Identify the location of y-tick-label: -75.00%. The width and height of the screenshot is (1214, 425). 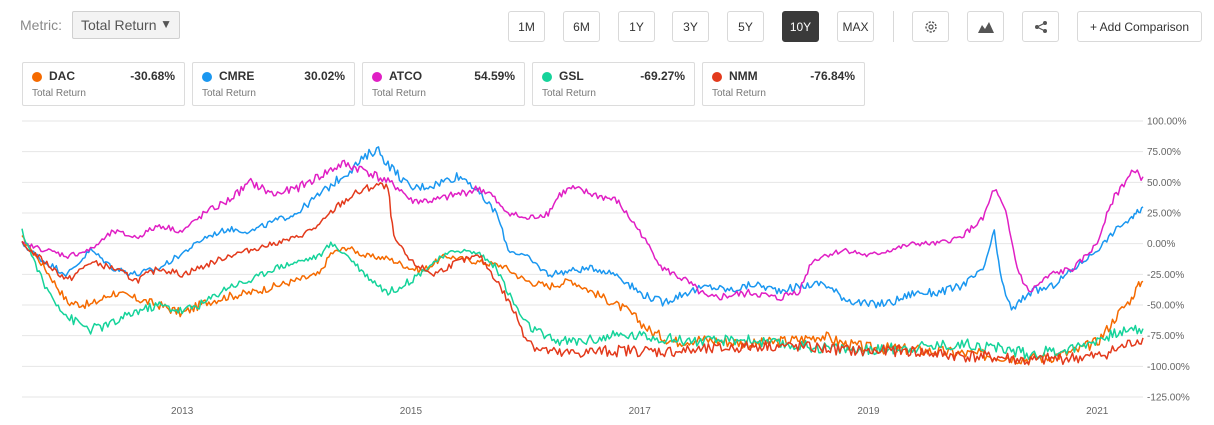
(1165, 336).